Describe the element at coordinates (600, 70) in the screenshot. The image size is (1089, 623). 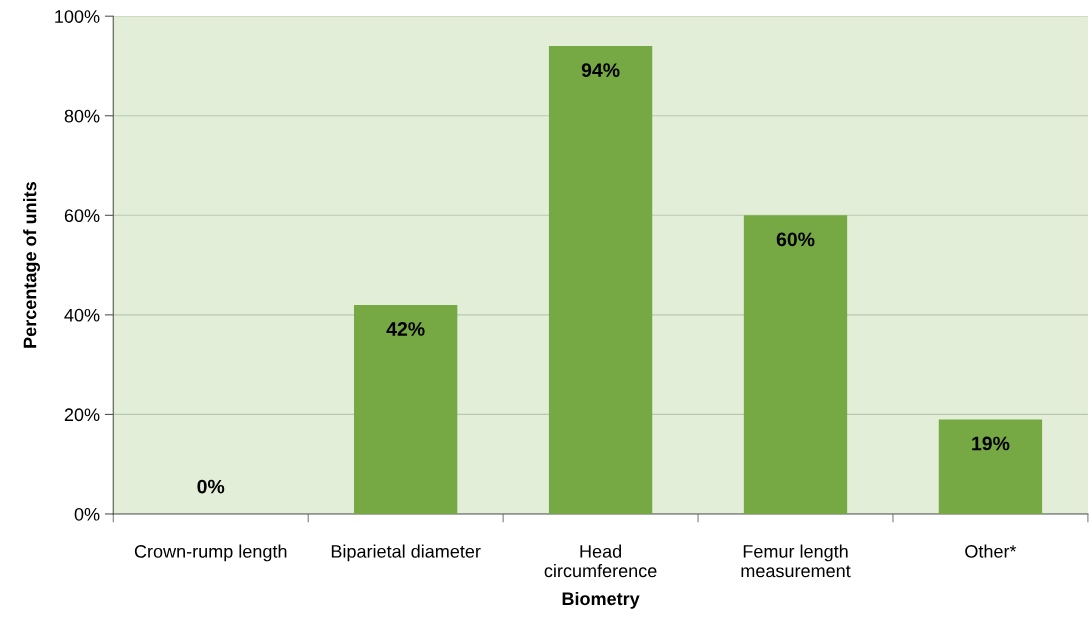
I see `data-label: 94%` at that location.